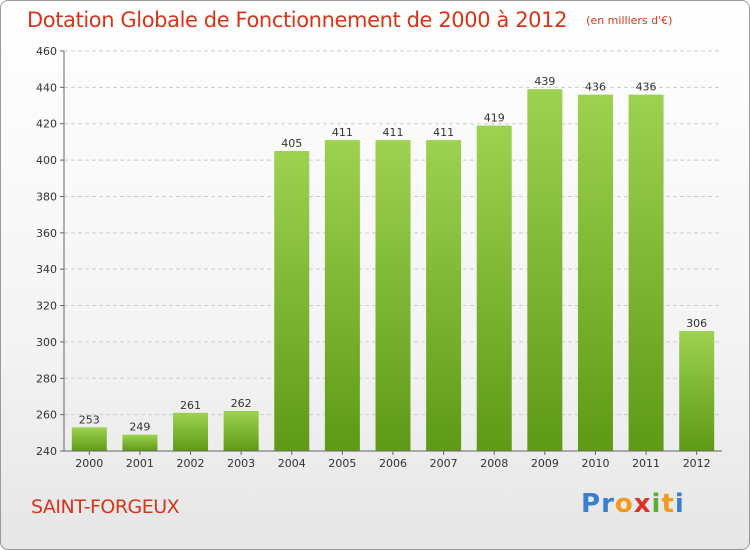 This screenshot has height=550, width=750. What do you see at coordinates (668, 504) in the screenshot?
I see `logo-letter: t` at bounding box center [668, 504].